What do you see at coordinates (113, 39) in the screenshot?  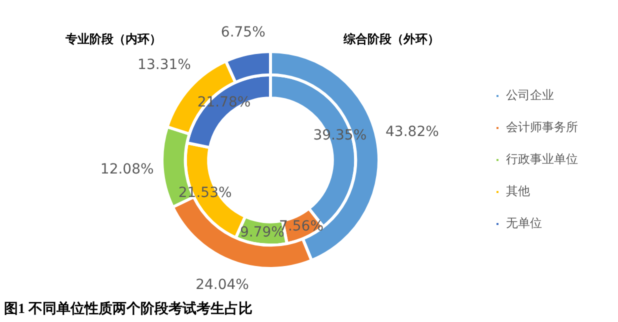 I see `text: 专业阶段（内环）` at bounding box center [113, 39].